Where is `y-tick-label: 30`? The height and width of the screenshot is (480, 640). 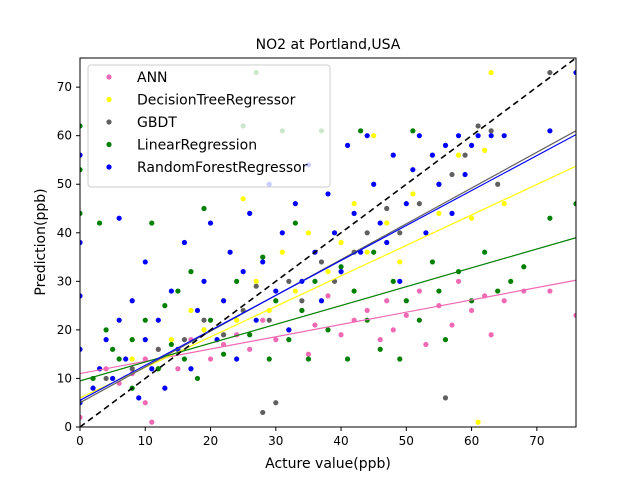 y-tick-label: 30 is located at coordinates (64, 281).